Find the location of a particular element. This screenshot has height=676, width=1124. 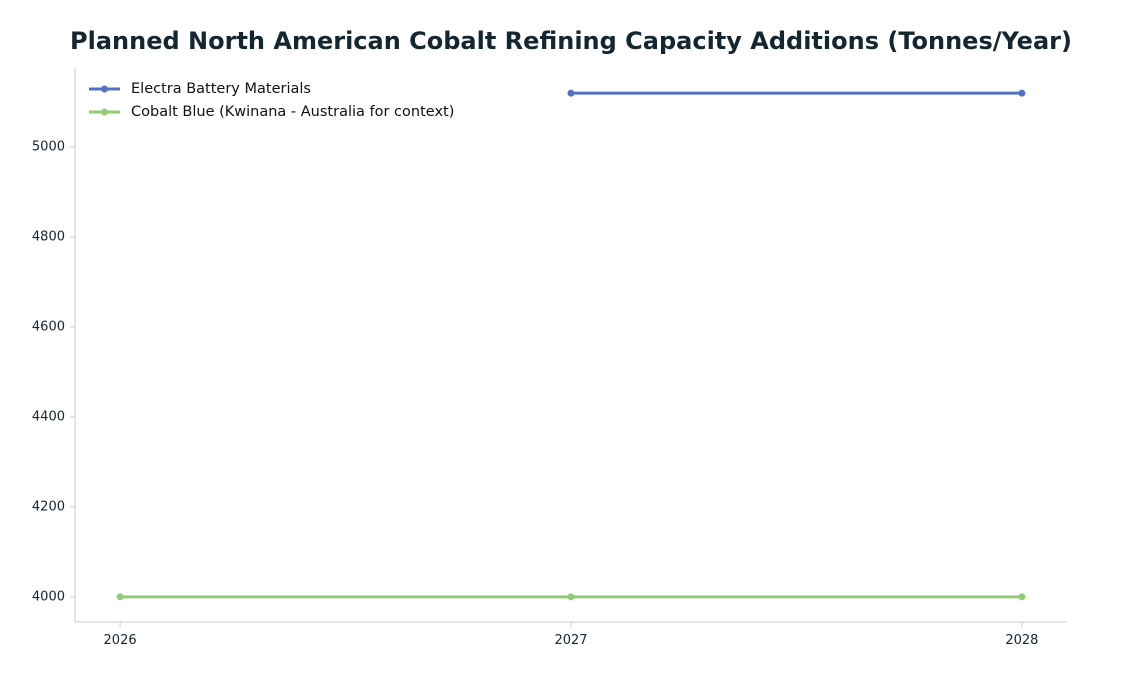

y-tick-label: 4800 is located at coordinates (48, 237).